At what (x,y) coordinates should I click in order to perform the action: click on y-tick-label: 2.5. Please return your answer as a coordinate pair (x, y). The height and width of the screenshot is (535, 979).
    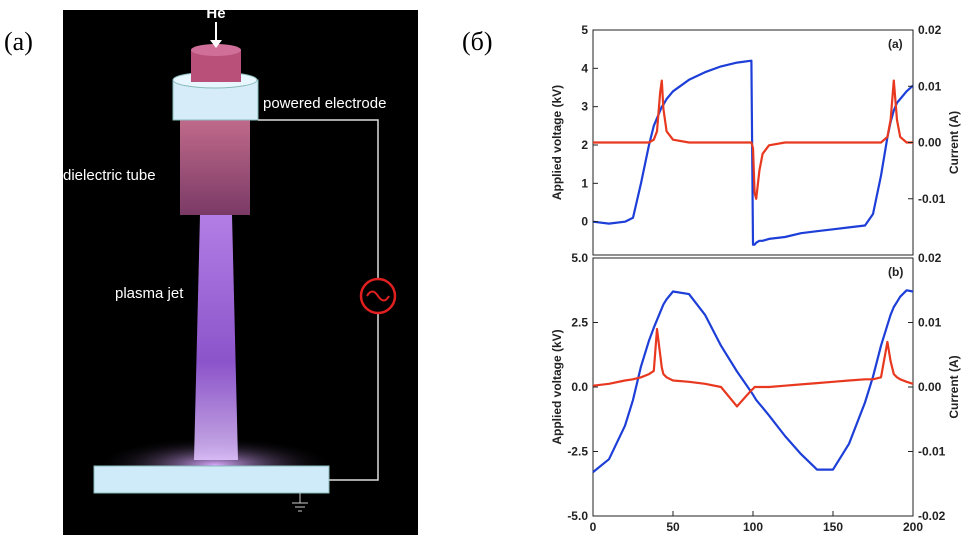
    Looking at the image, I should click on (579, 323).